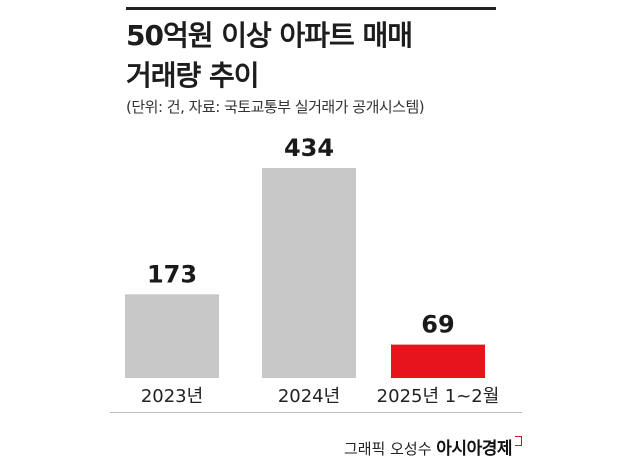 This screenshot has height=471, width=636. What do you see at coordinates (309, 396) in the screenshot?
I see `category-label-1: 2024년` at bounding box center [309, 396].